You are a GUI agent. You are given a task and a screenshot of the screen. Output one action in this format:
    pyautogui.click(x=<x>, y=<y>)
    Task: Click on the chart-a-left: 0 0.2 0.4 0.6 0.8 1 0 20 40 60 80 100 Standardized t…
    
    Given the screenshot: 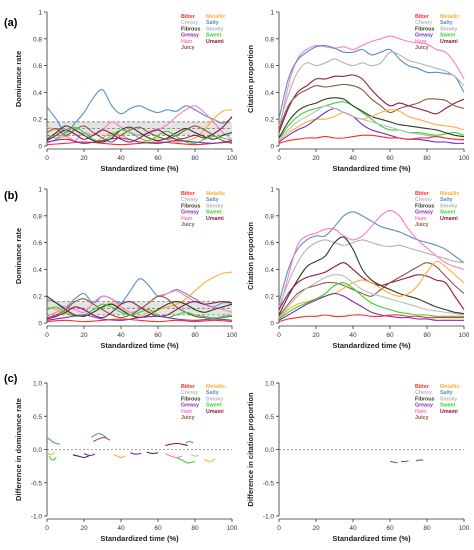 What is the action you would take?
    pyautogui.click(x=126, y=92)
    